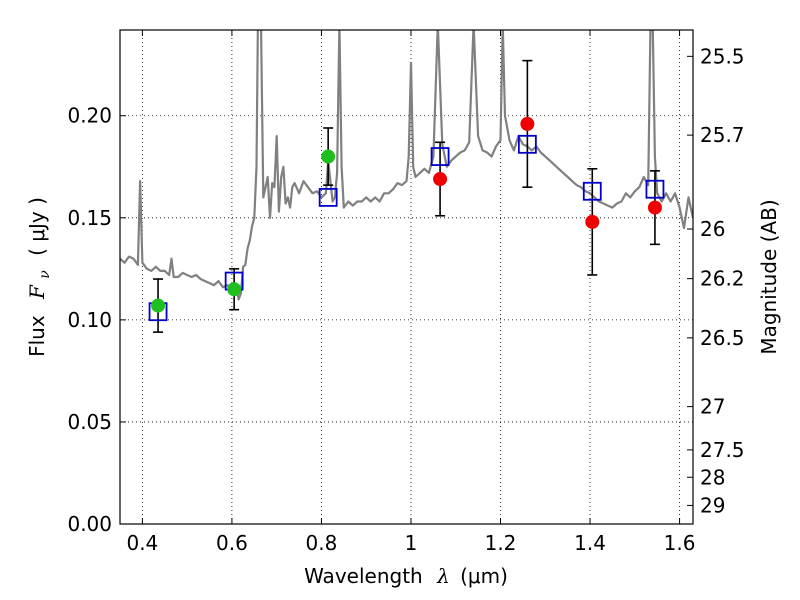 This screenshot has height=600, width=800. Describe the element at coordinates (37, 336) in the screenshot. I see `y-axis-title-text: Flux` at that location.